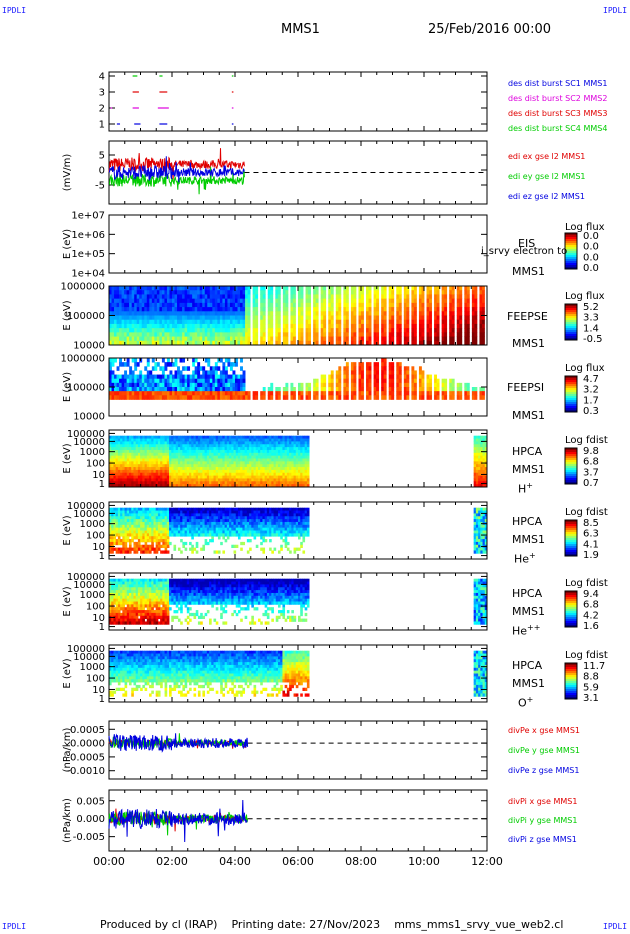 The width and height of the screenshot is (630, 934). What do you see at coordinates (178, 743) in the screenshot?
I see `divpe-z-trace` at bounding box center [178, 743].